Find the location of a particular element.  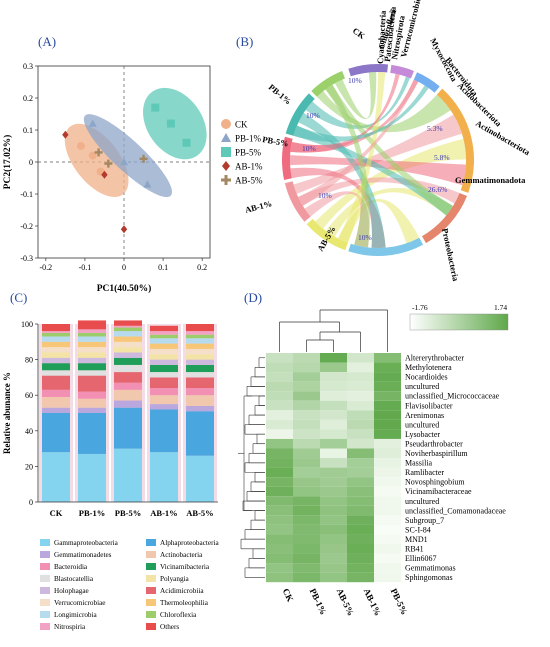

bar-legend-label: Bacteroidia is located at coordinates (71, 567).